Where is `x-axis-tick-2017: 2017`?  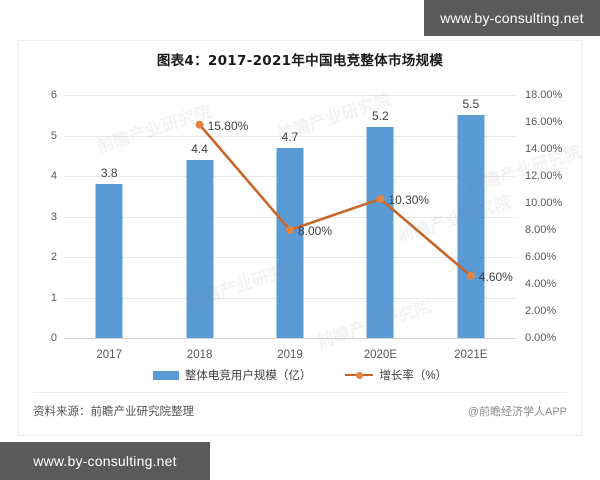 x-axis-tick-2017: 2017 is located at coordinates (109, 355).